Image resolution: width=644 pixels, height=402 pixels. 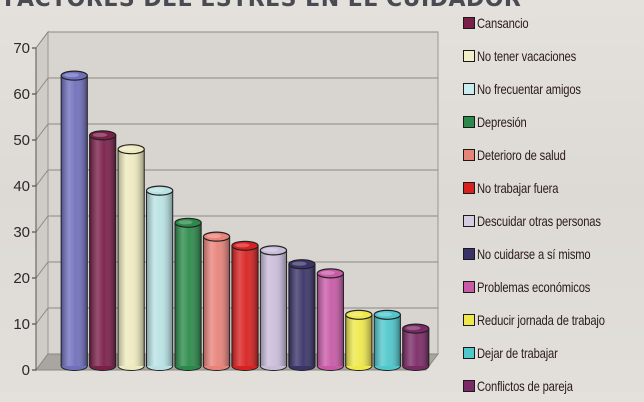 What do you see at coordinates (262, 6) in the screenshot?
I see `chart-title: FACTORES DEL ESTRÉS EN EL CUIDADOR` at bounding box center [262, 6].